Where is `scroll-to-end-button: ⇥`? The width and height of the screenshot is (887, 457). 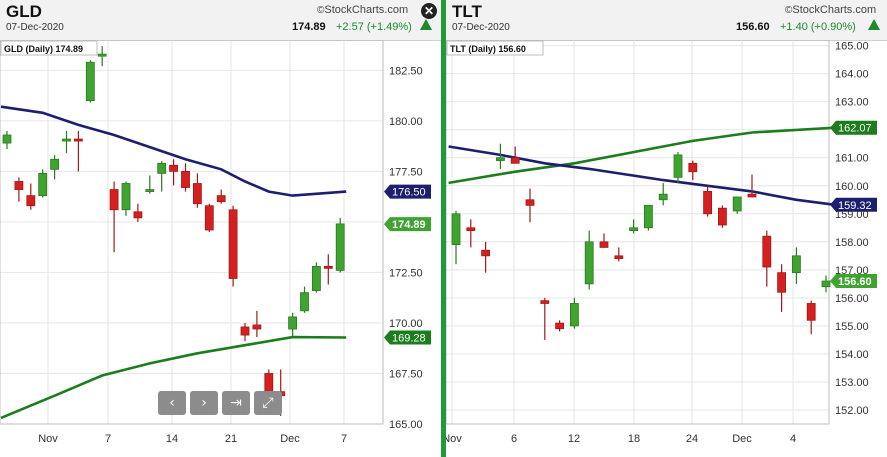
scroll-to-end-button: ⇥ is located at coordinates (236, 403).